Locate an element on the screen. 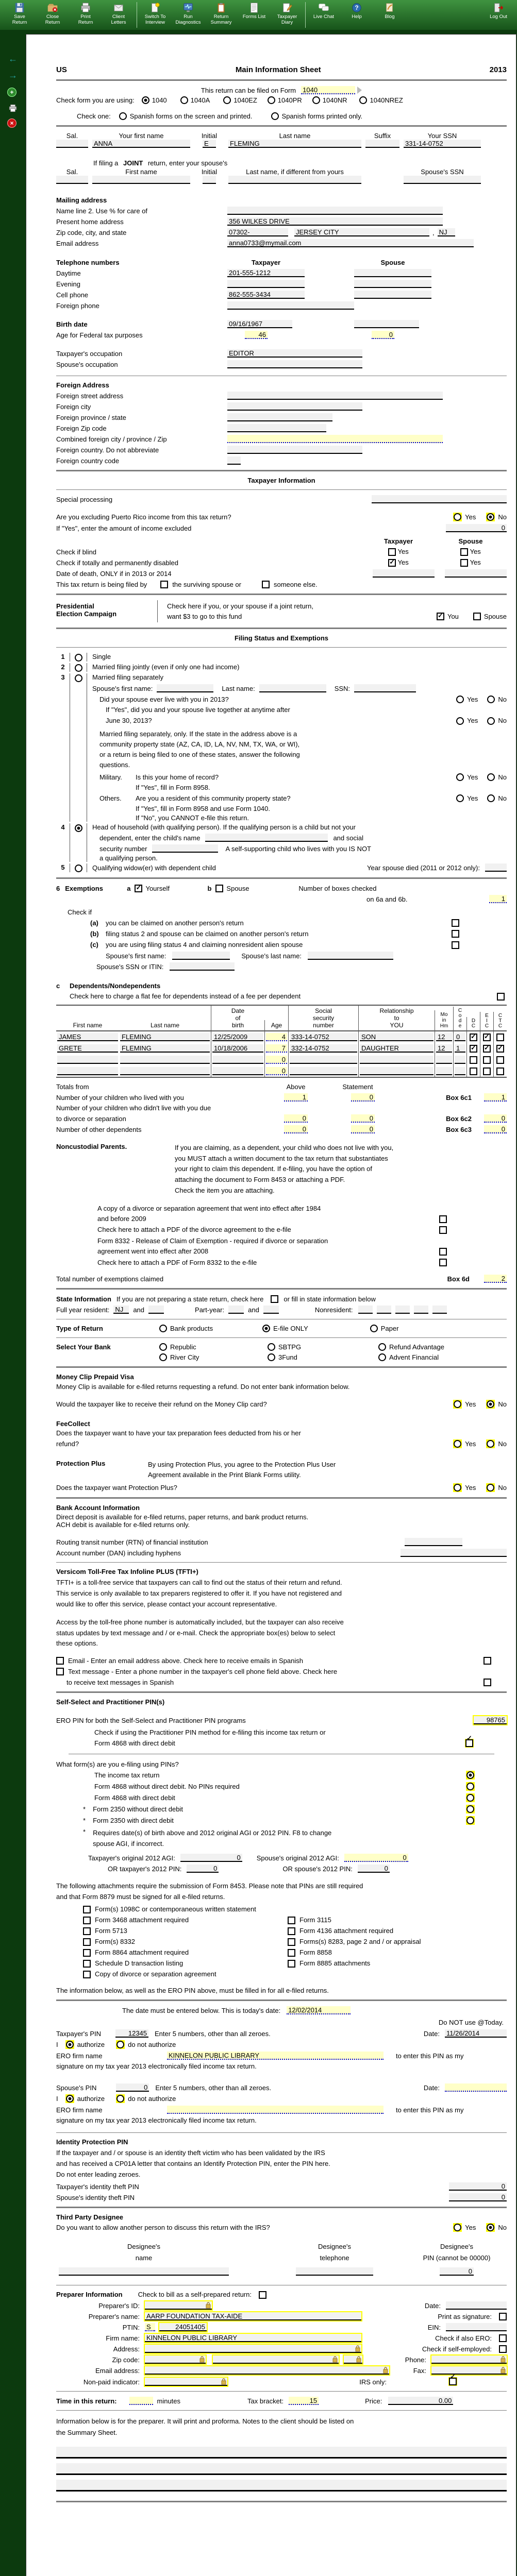  mfs-ssn-field is located at coordinates (385, 688).